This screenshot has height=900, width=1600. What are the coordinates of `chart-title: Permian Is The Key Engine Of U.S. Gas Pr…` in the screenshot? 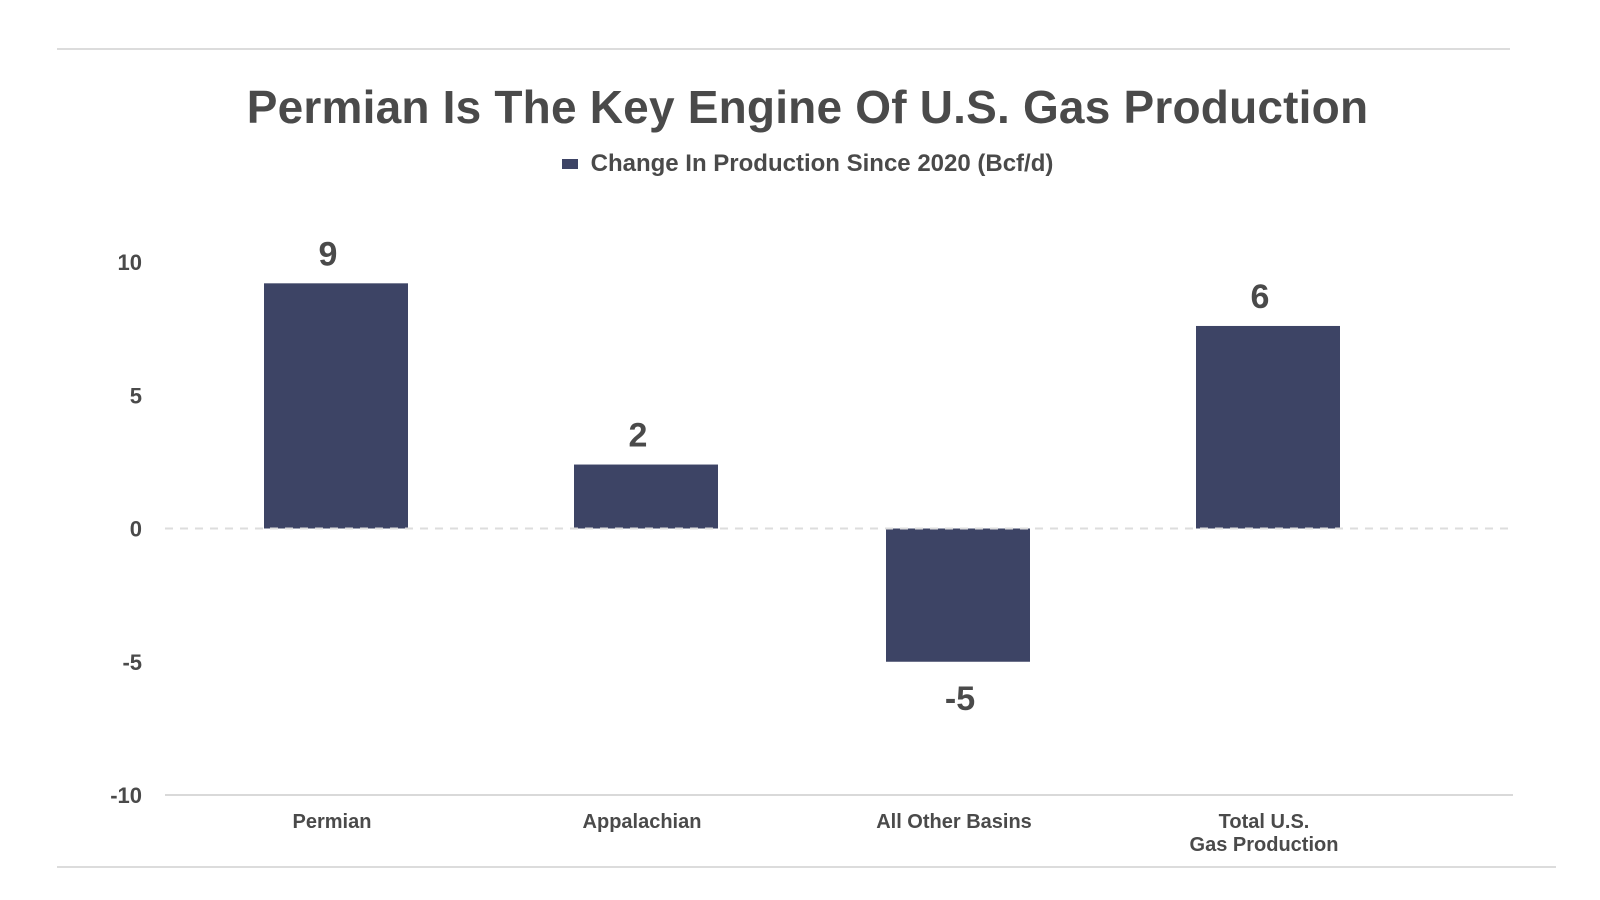 It's located at (807, 107).